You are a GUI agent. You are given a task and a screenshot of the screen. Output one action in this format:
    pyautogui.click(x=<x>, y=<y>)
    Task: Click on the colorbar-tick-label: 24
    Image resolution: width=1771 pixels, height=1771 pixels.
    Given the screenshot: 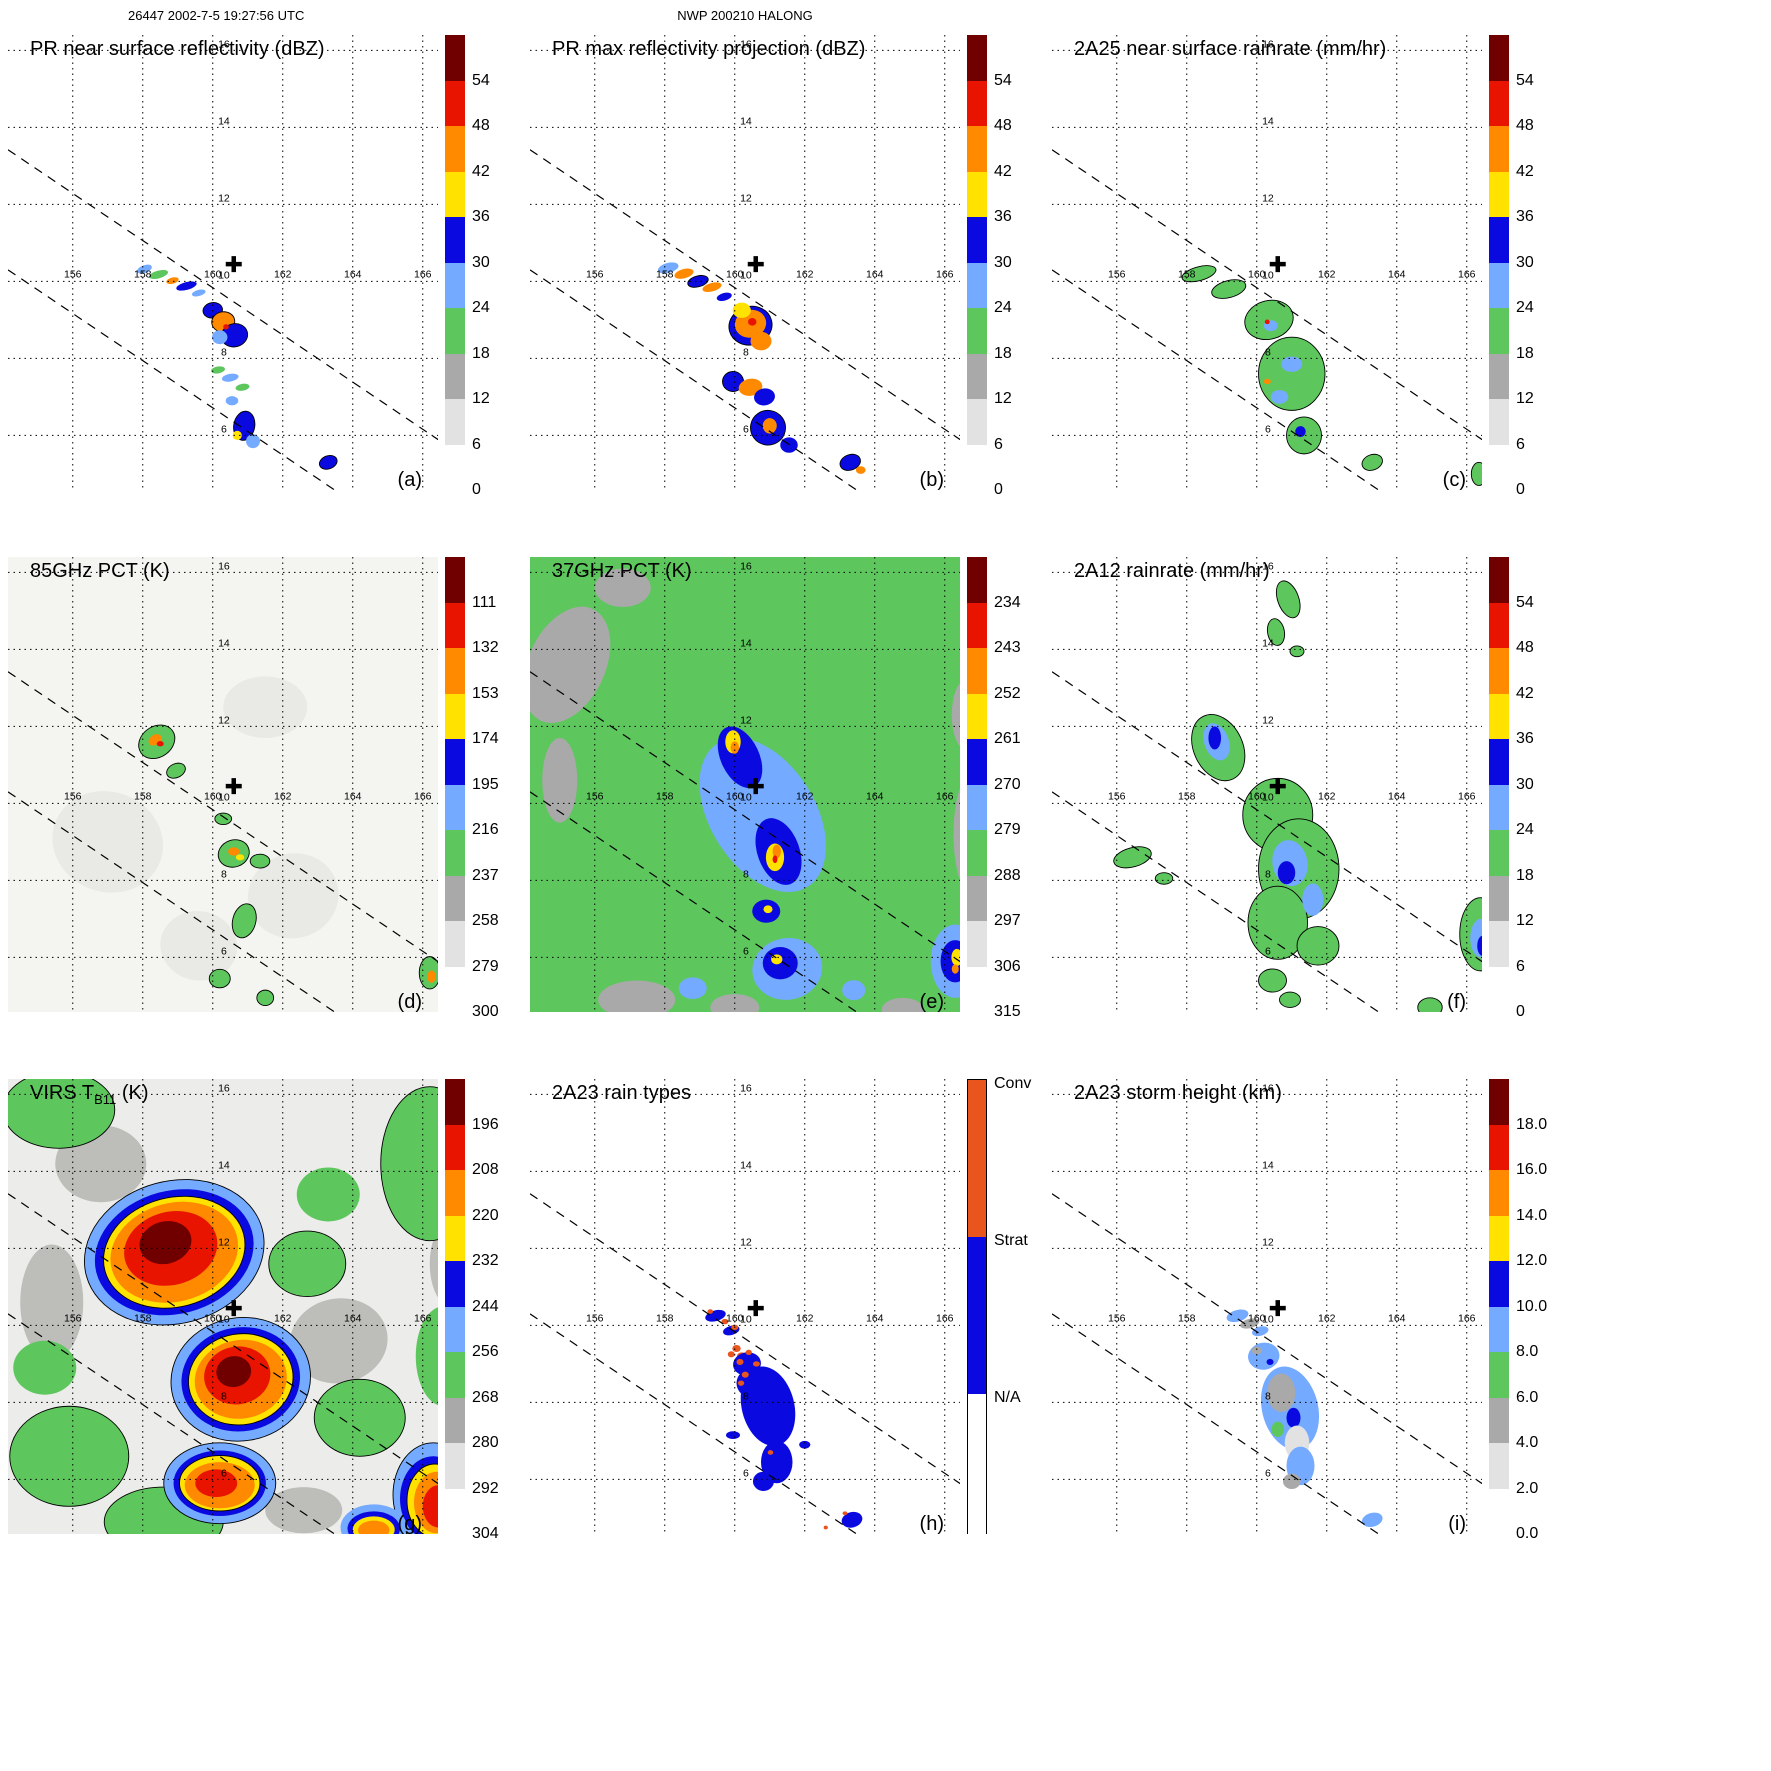 What is the action you would take?
    pyautogui.click(x=481, y=307)
    